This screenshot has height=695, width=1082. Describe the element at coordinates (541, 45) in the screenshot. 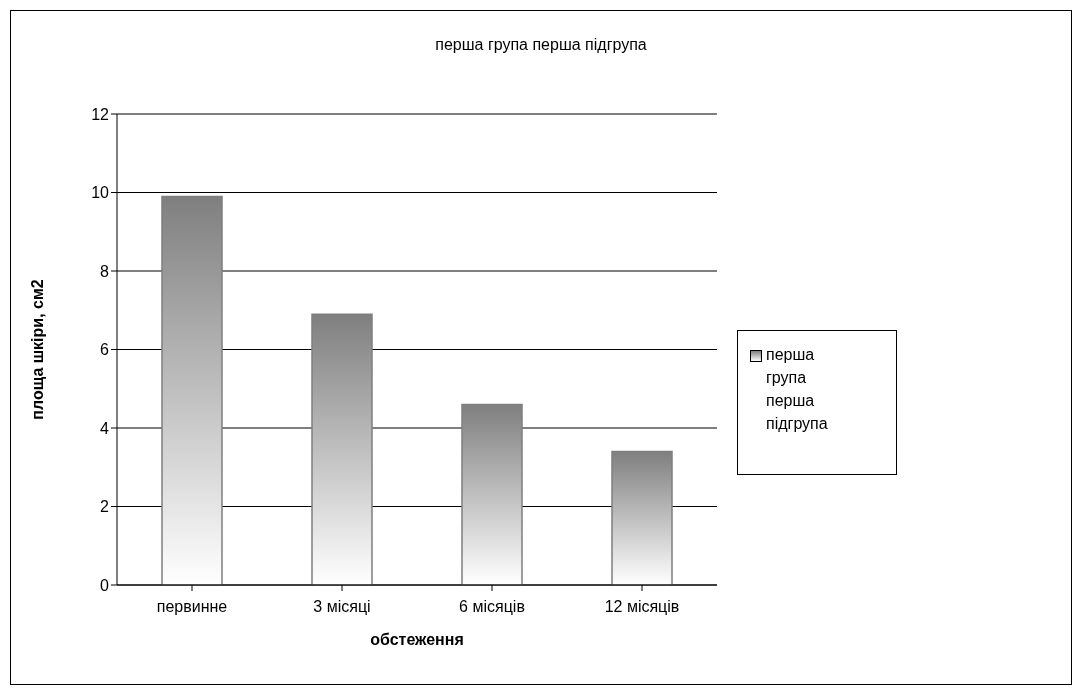

I see `chart-title: перша група перша підгрупа` at that location.